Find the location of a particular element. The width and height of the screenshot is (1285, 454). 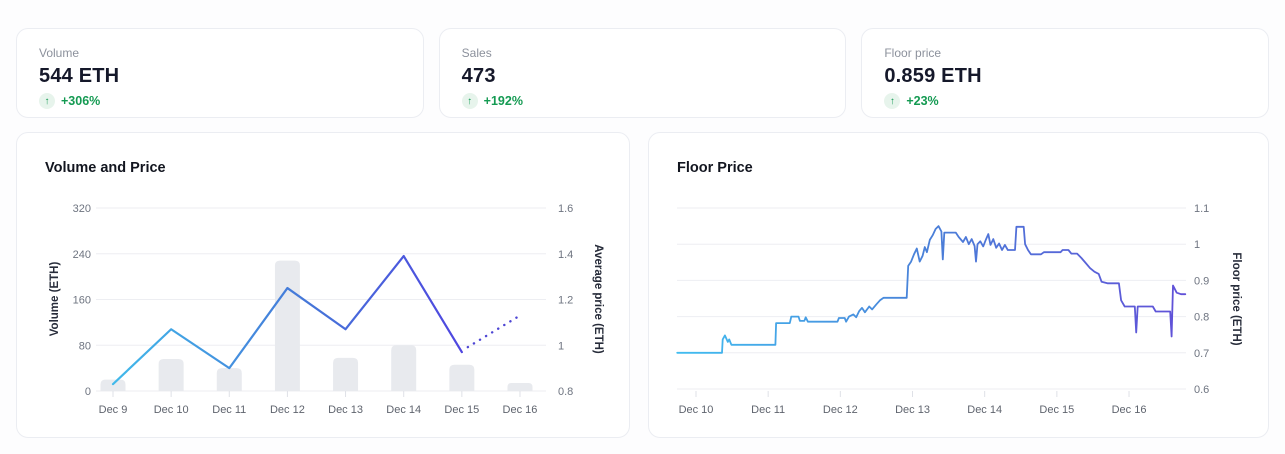

y-left-tick-label: 0 is located at coordinates (88, 392).